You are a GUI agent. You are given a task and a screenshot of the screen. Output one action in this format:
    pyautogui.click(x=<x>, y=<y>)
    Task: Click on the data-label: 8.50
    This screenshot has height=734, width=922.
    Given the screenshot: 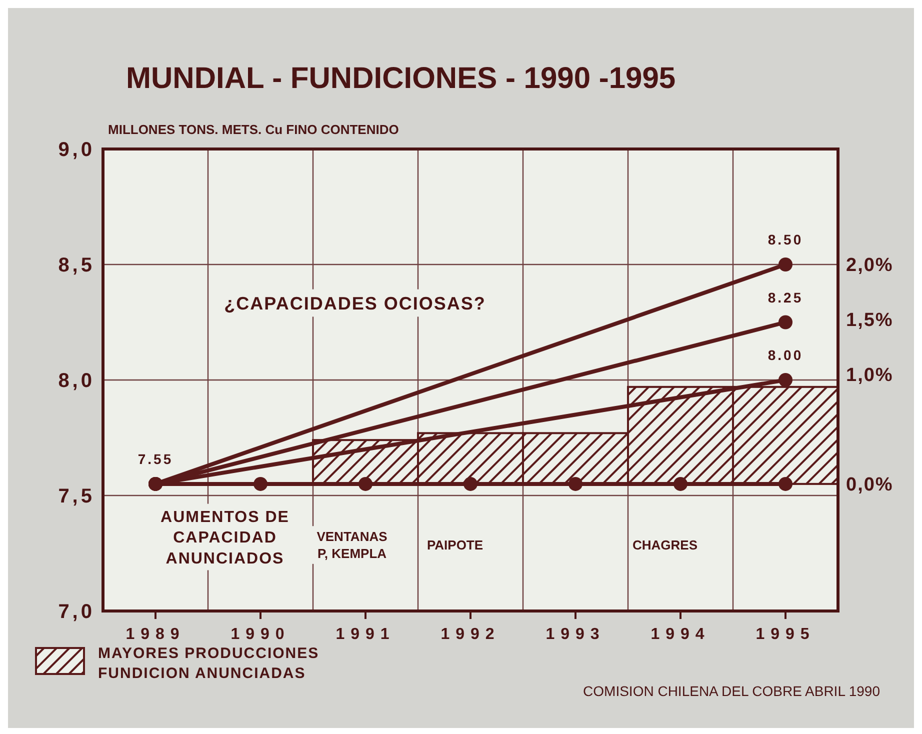 What is the action you would take?
    pyautogui.click(x=786, y=240)
    